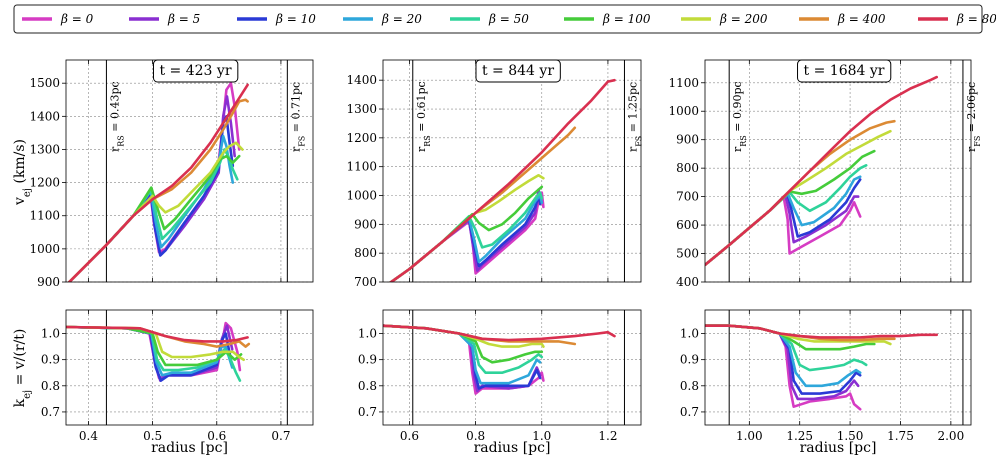  What do you see at coordinates (749, 436) in the screenshot?
I see `xtick-label: 1.00` at bounding box center [749, 436].